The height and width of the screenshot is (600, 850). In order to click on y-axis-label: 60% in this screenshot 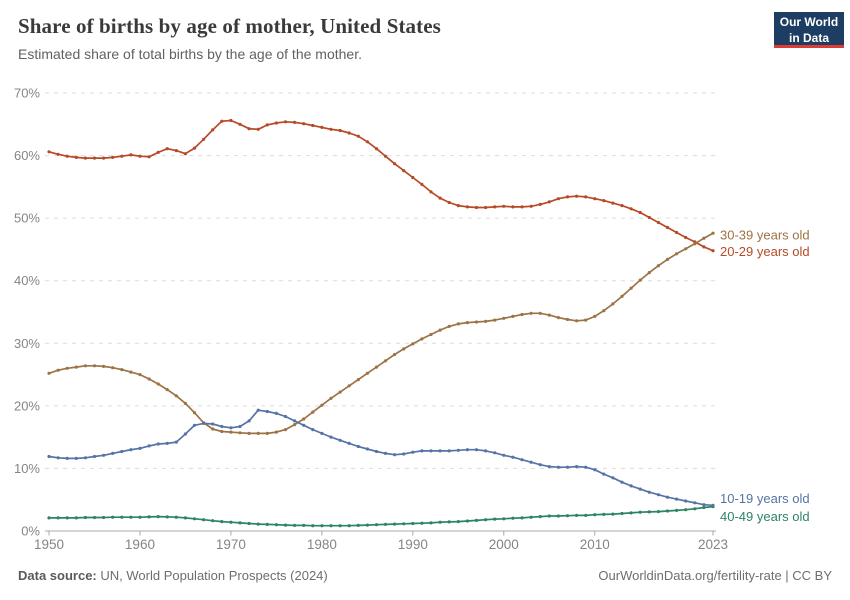, I will do `click(27, 155)`.